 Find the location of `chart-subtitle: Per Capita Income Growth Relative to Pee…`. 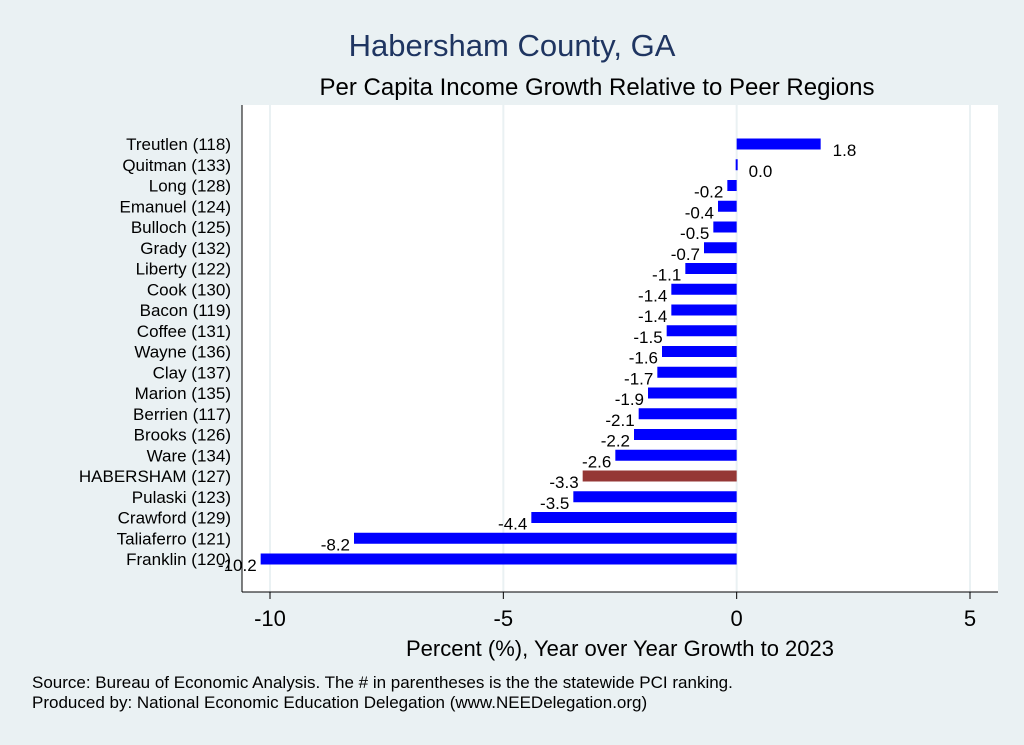

chart-subtitle: Per Capita Income Growth Relative to Pee… is located at coordinates (597, 87).